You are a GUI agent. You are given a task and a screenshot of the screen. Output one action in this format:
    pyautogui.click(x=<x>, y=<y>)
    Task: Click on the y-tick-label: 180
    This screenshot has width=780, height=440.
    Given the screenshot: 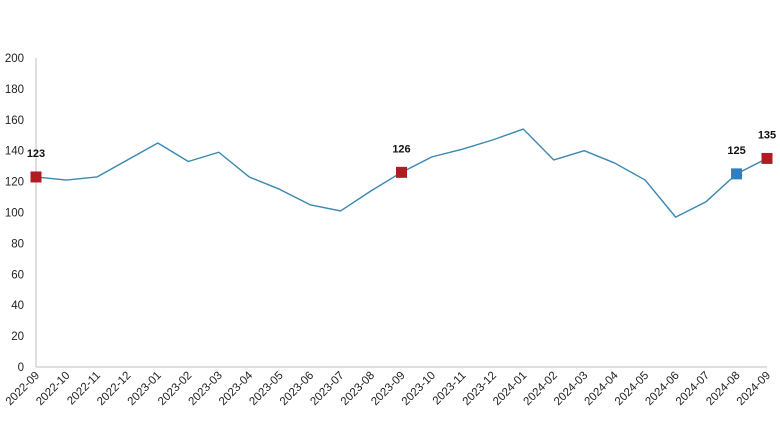 What is the action you would take?
    pyautogui.click(x=14, y=90)
    